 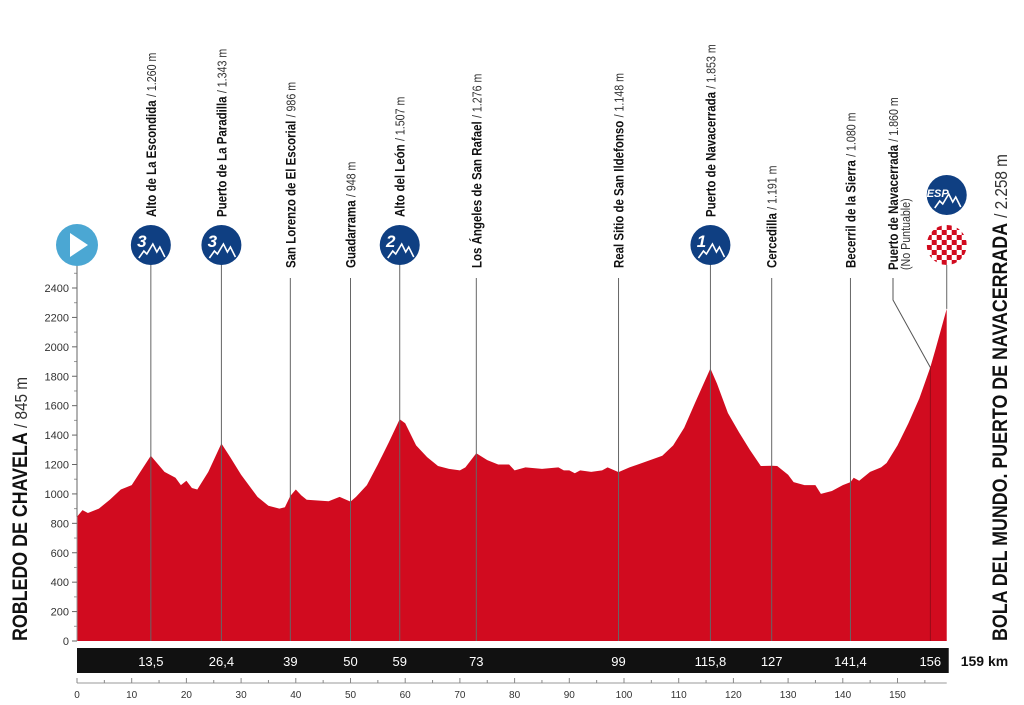 I want to click on point-label: Puerto de Navacerrada / 1.853 m, so click(x=710, y=130).